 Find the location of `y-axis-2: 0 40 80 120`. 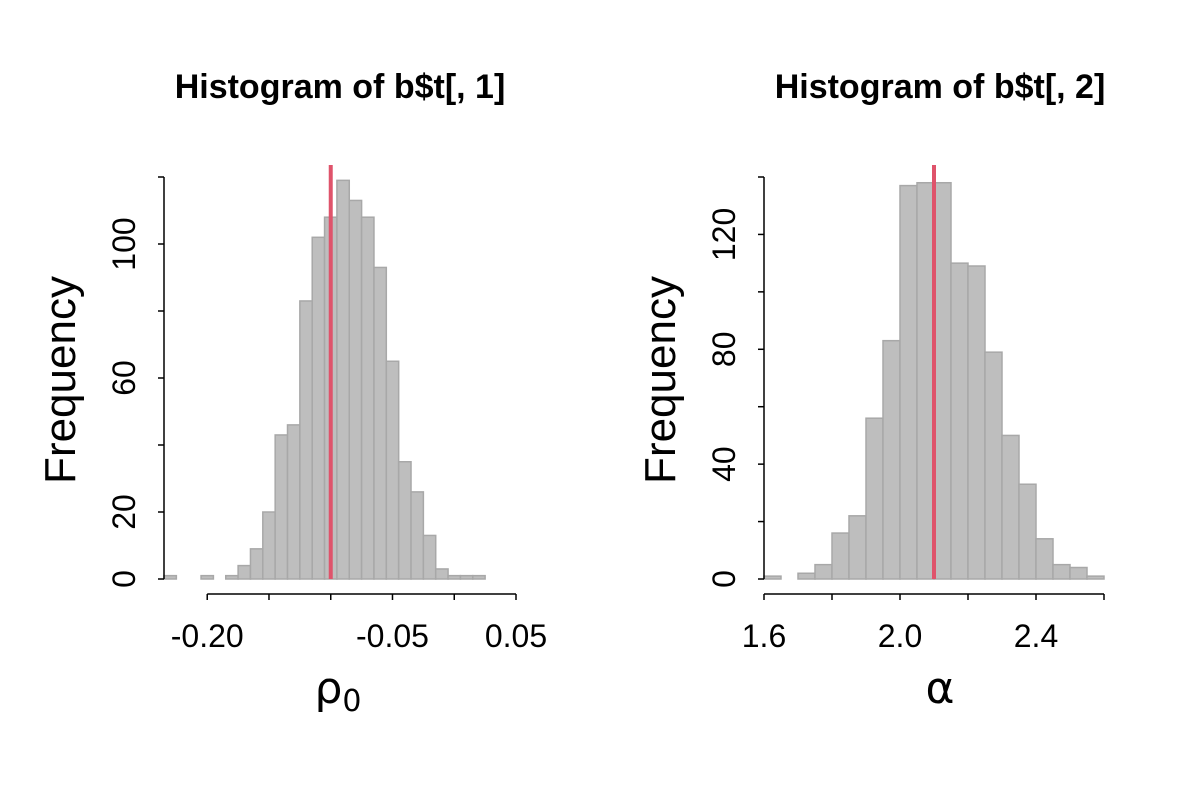

y-axis-2: 0 40 80 120 is located at coordinates (735, 382).